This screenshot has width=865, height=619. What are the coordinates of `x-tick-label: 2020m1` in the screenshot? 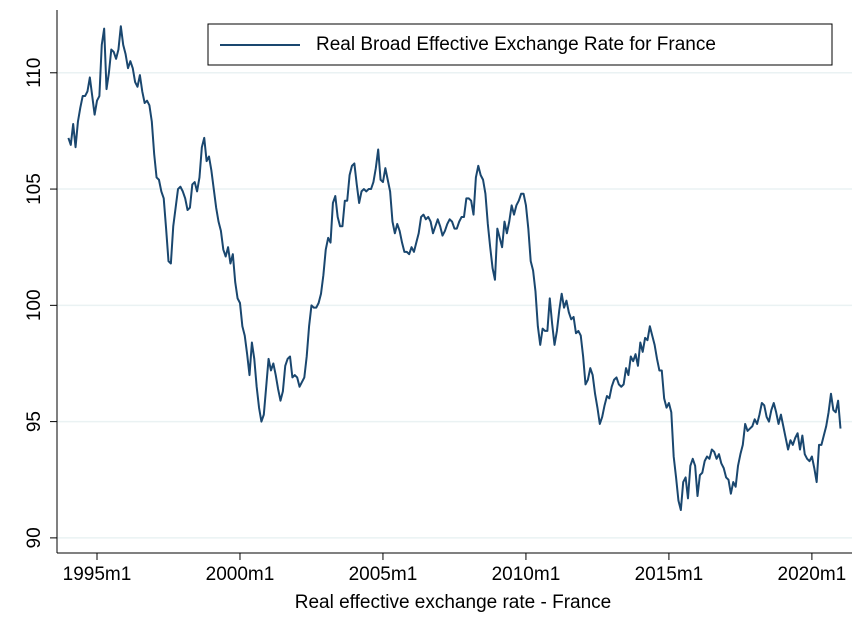 It's located at (812, 574).